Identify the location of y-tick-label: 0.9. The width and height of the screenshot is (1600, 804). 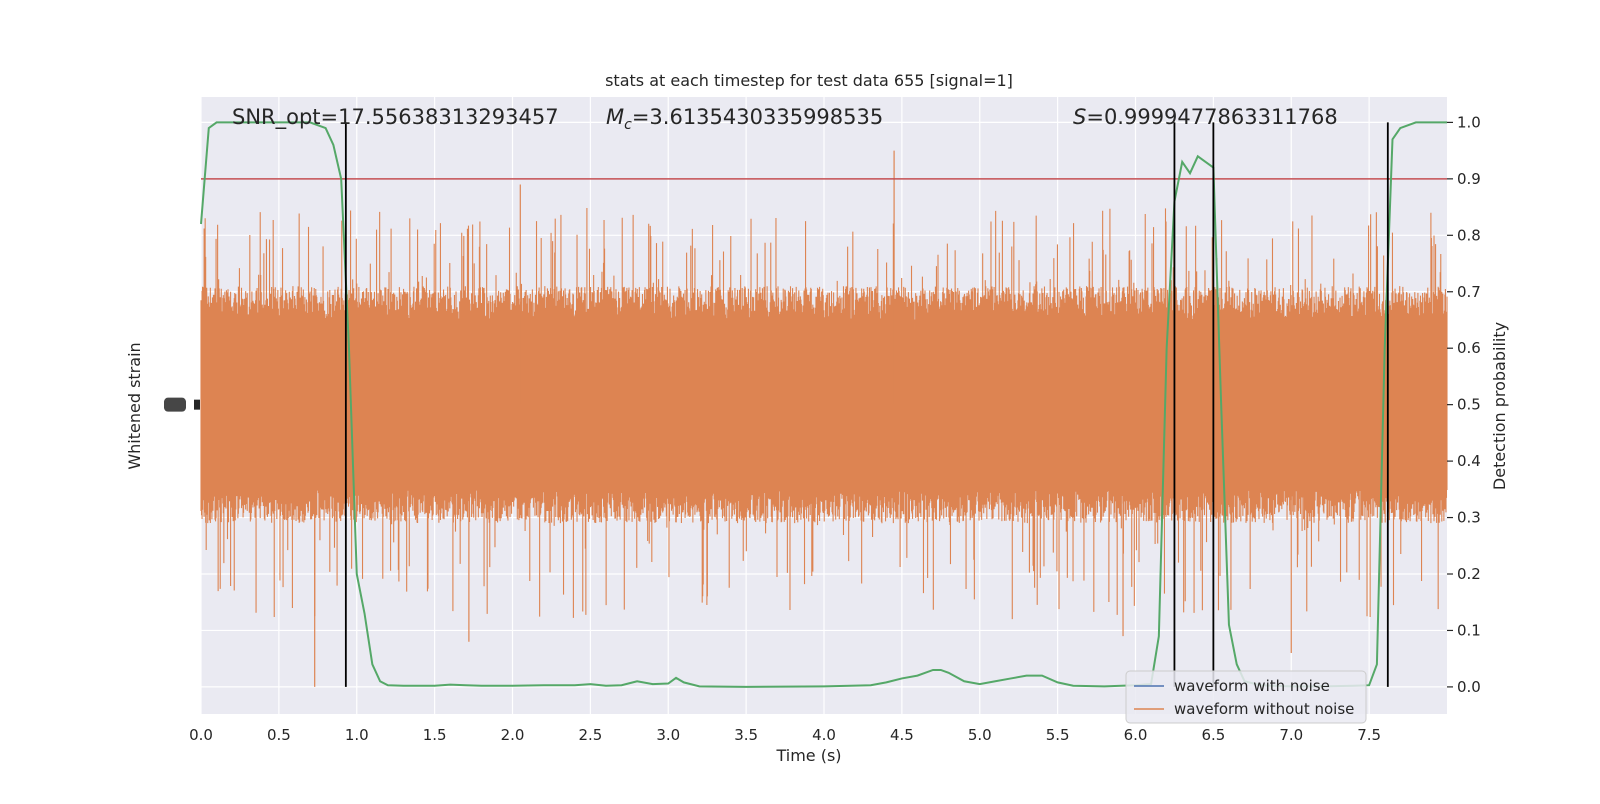
(1469, 179).